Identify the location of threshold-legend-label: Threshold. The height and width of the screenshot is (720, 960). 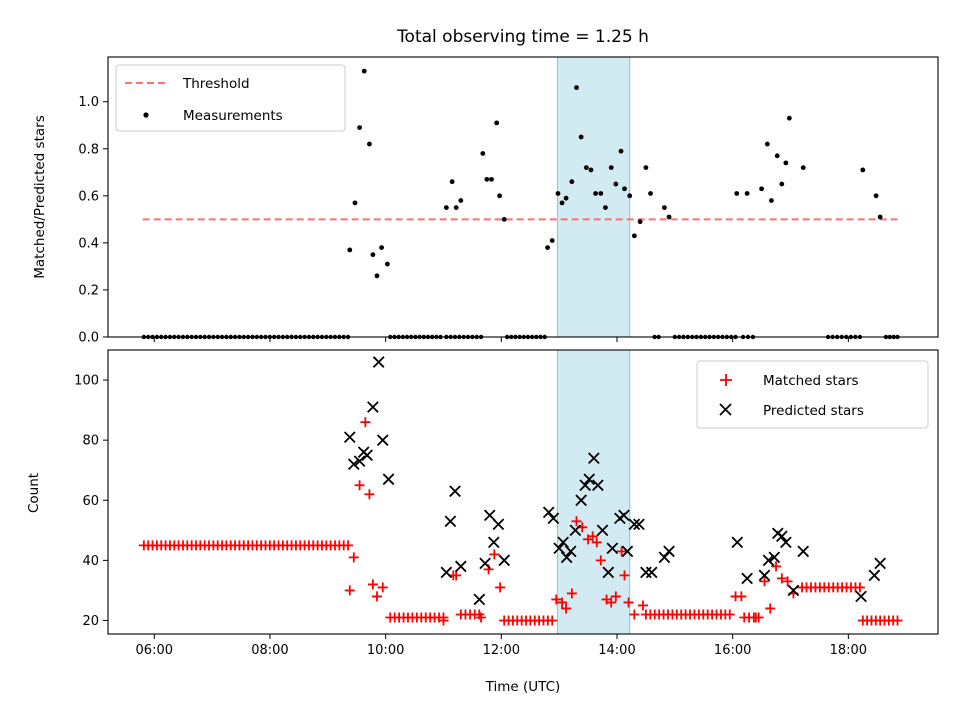
(216, 84).